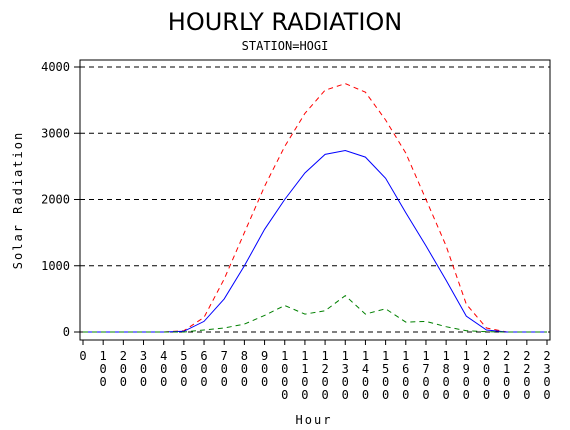 This screenshot has width=570, height=430. Describe the element at coordinates (55, 266) in the screenshot. I see `y-tick-label: 1000` at that location.